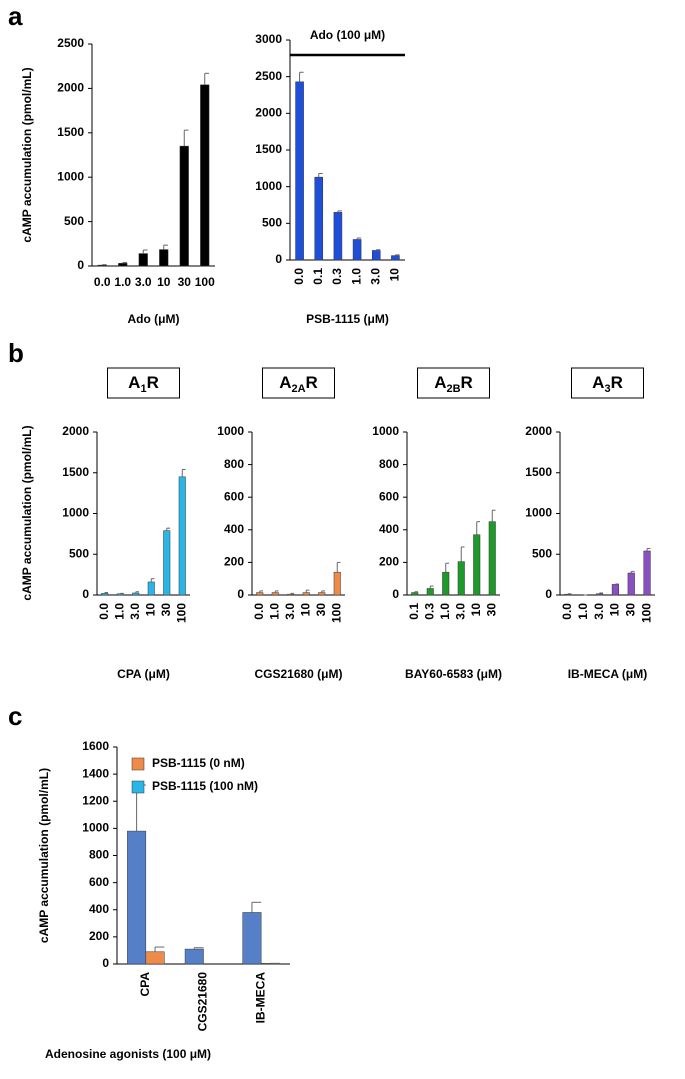 This screenshot has width=685, height=1079. Describe the element at coordinates (44, 855) in the screenshot. I see `y-axis-label: cAMP accumulation (pmol/mL)` at that location.